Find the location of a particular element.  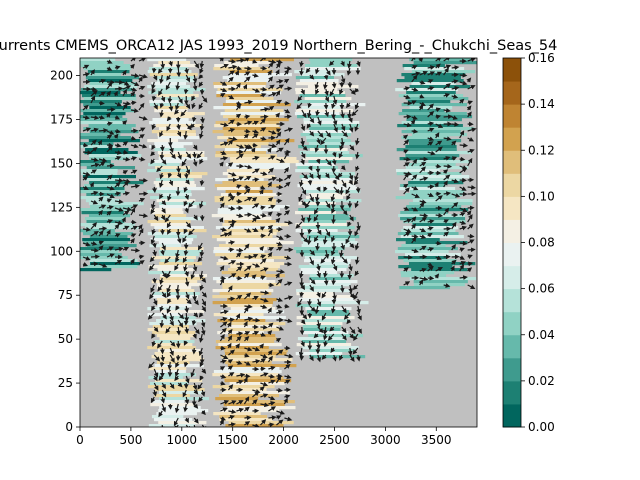

colorbar-tick-label: 0.08 is located at coordinates (541, 243).